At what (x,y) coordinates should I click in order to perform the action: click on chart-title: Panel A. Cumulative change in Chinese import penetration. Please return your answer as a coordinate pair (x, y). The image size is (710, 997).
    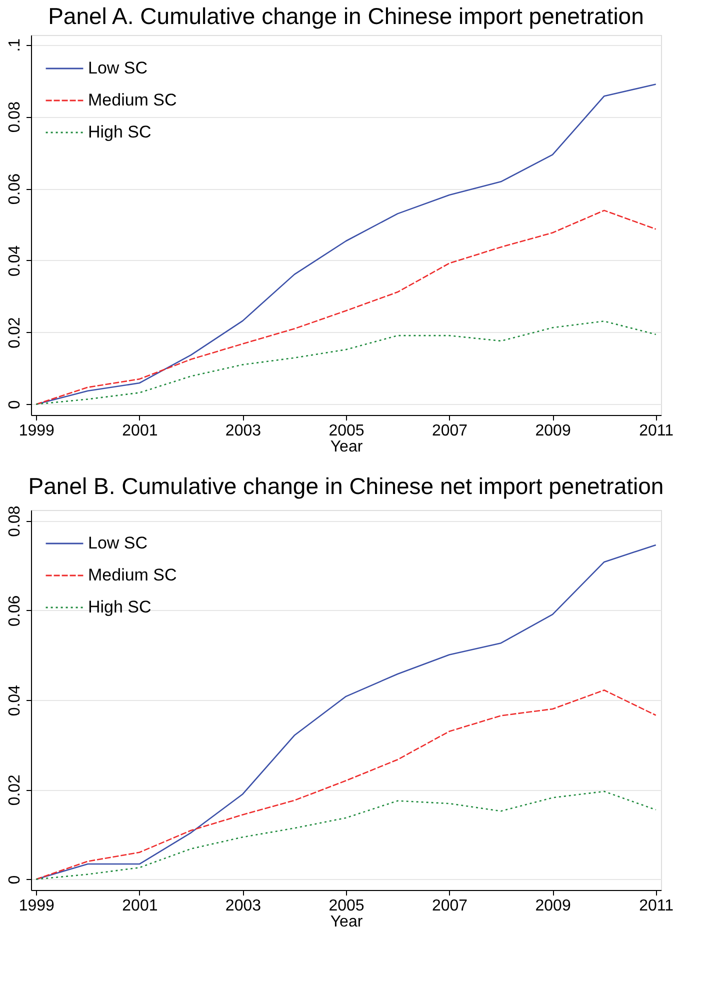
    Looking at the image, I should click on (346, 16).